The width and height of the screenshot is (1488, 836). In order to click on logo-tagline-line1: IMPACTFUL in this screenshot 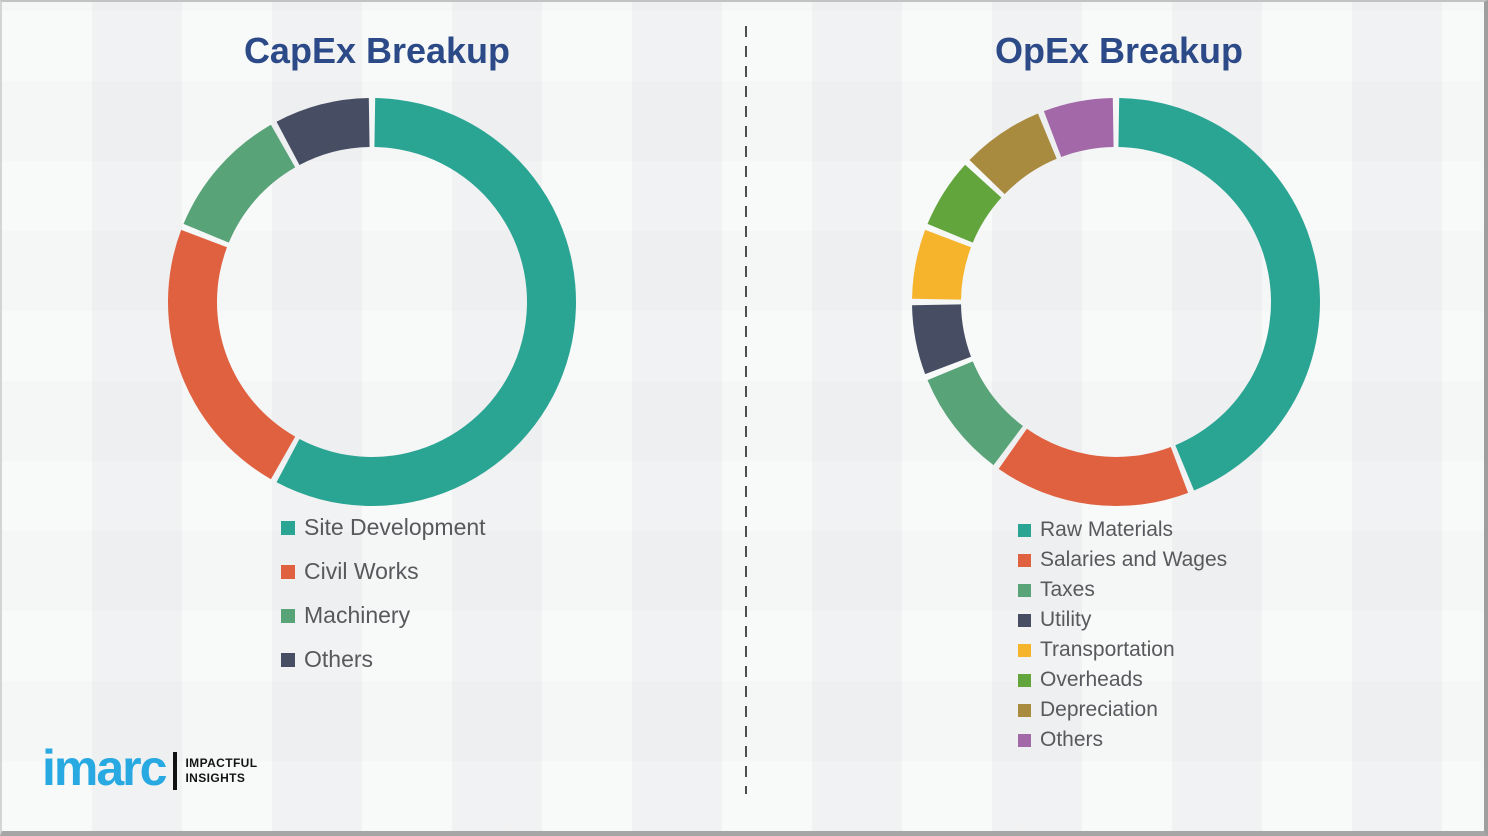, I will do `click(221, 763)`.